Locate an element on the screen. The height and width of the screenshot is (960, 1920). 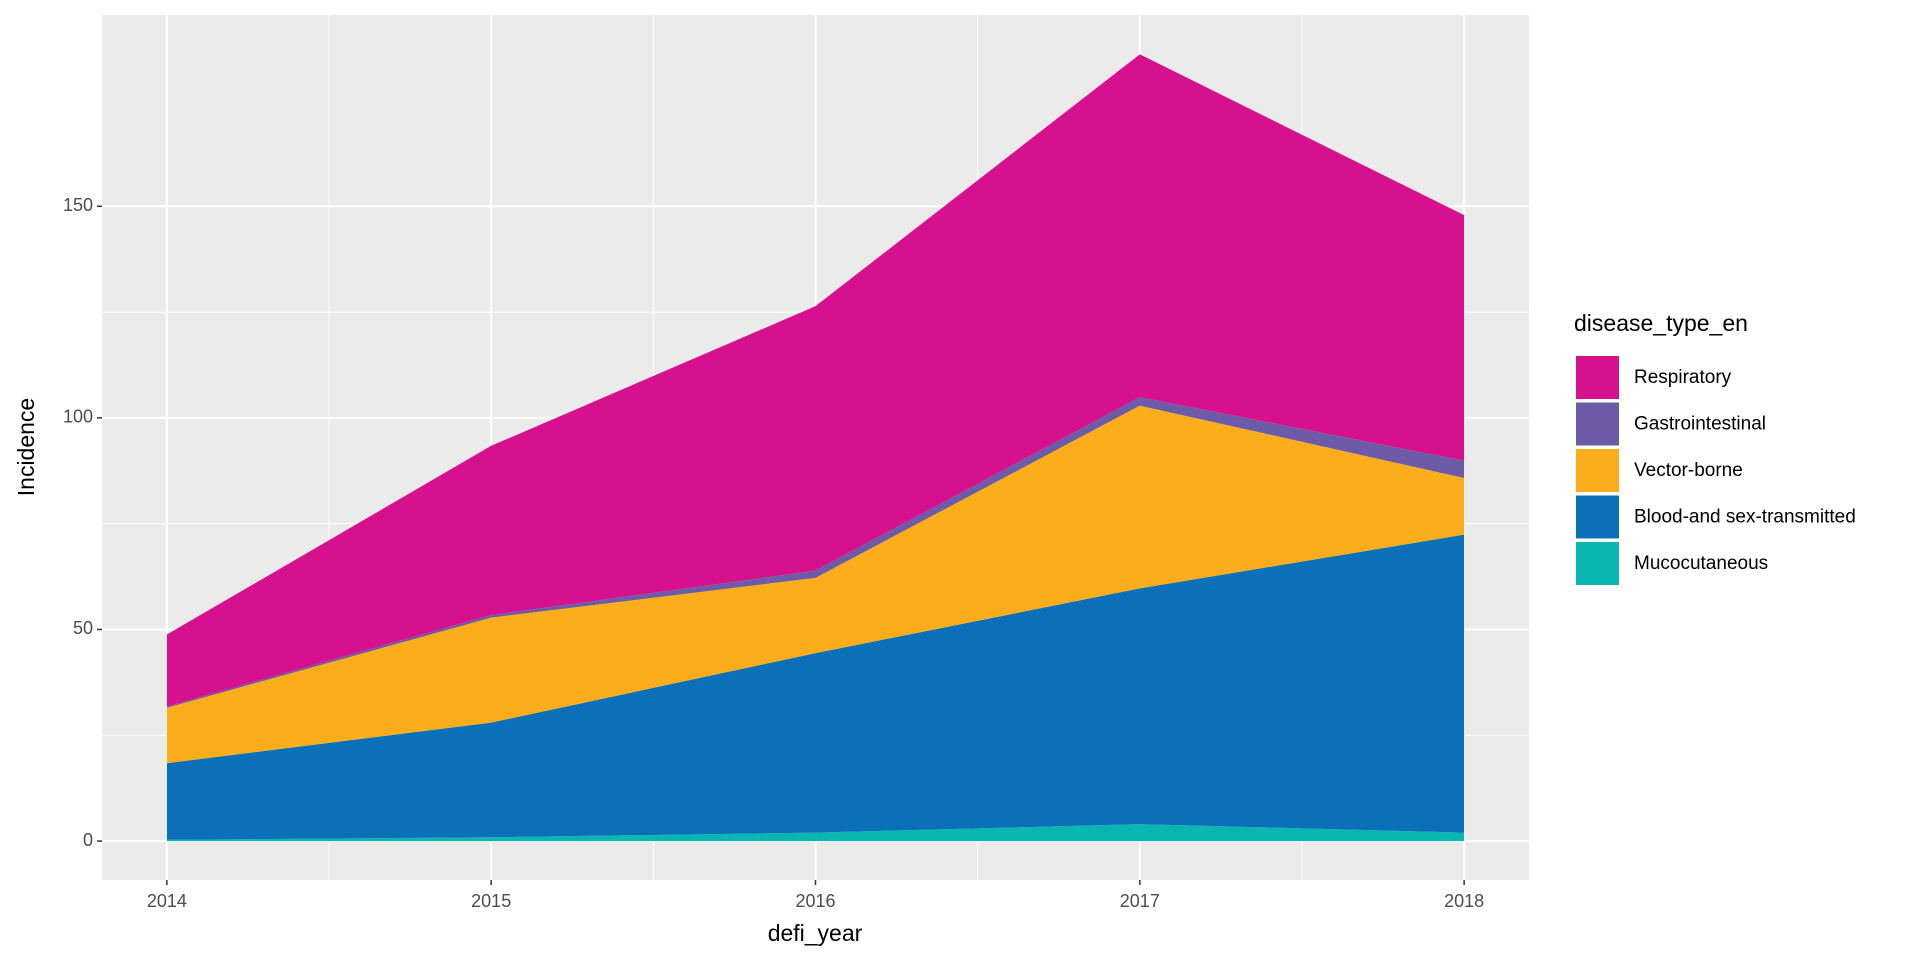
x-tick-label: 2015 is located at coordinates (491, 901).